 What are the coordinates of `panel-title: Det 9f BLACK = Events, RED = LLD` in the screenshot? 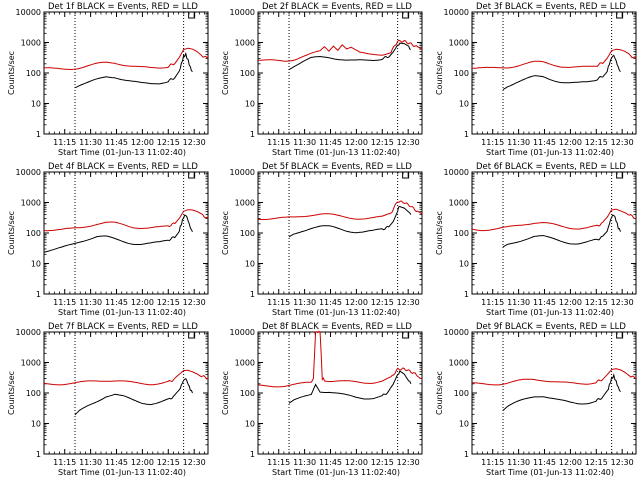 It's located at (551, 327).